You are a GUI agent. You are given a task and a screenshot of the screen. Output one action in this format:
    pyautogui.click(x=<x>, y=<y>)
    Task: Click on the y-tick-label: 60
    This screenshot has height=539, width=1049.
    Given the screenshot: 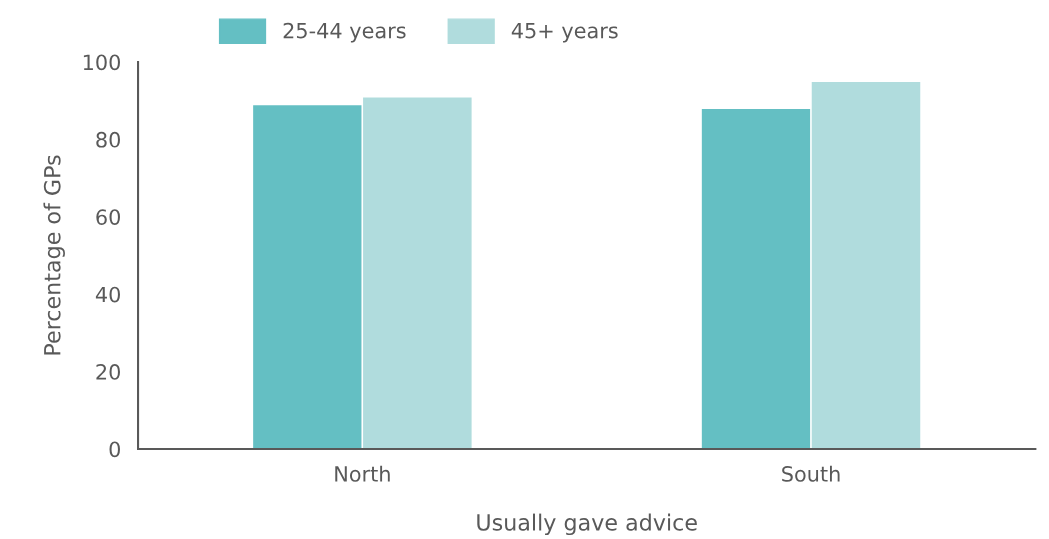 What is the action you would take?
    pyautogui.click(x=108, y=217)
    